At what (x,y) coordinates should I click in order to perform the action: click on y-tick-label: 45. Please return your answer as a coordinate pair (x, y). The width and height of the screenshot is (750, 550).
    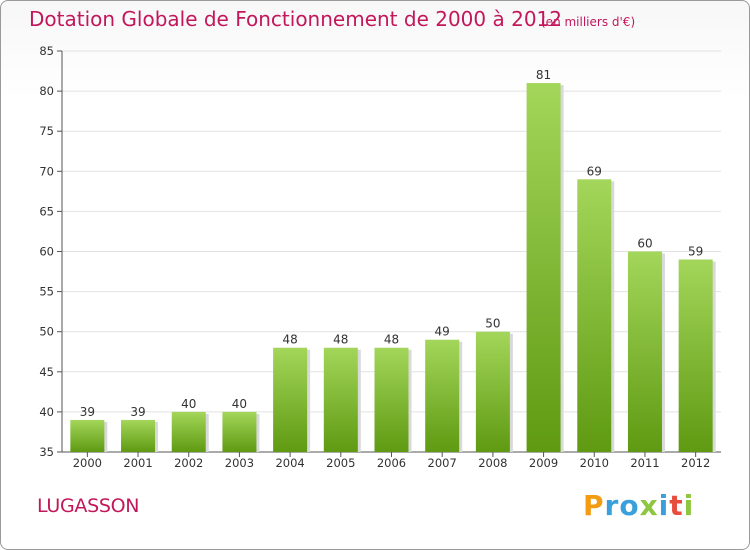
    Looking at the image, I should click on (46, 372).